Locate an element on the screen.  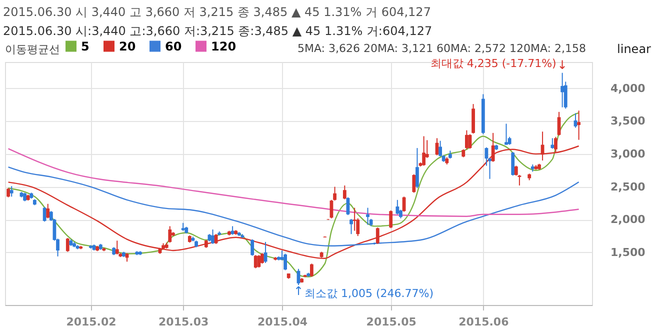
y-tick-label: 1,500 is located at coordinates (628, 252).